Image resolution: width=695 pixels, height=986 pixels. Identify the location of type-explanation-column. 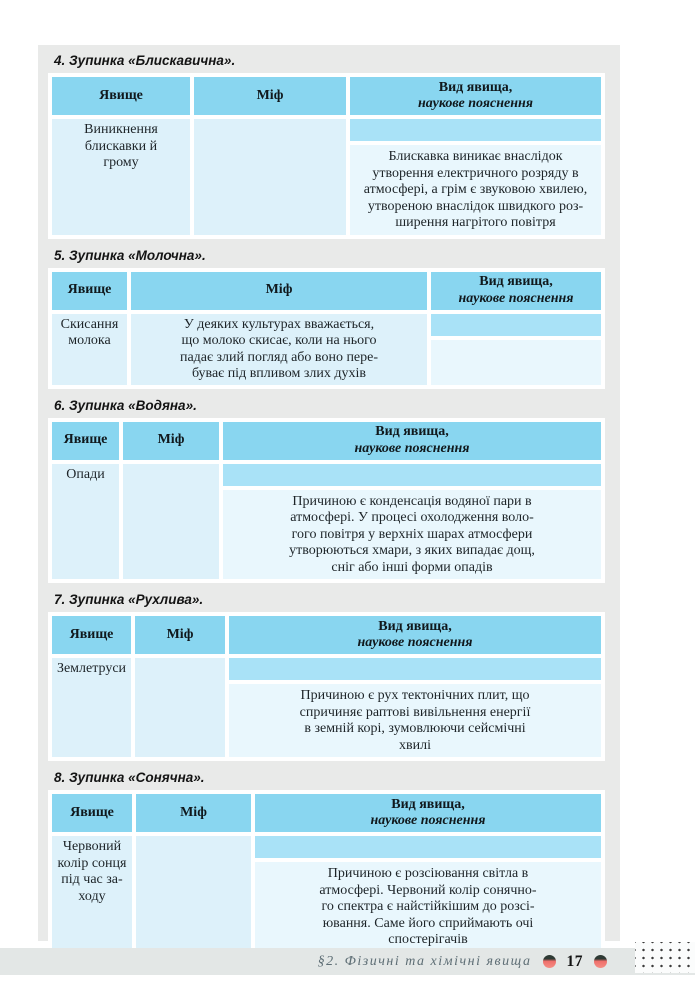
(516, 349).